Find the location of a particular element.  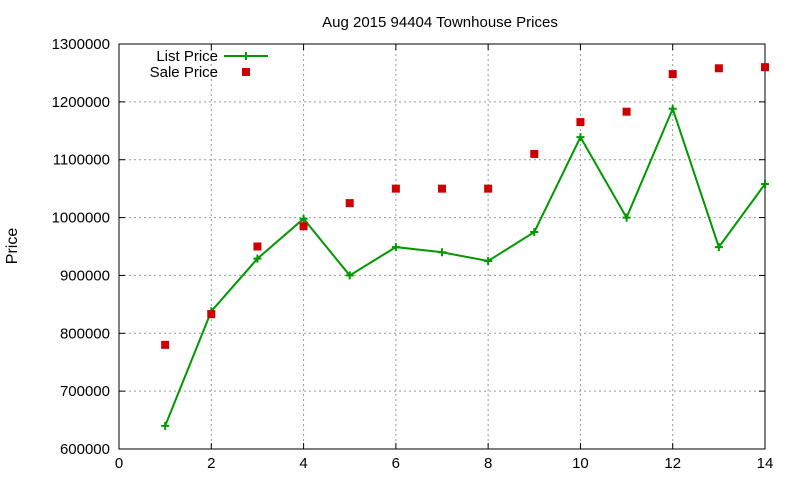

chart-title: Aug 2015 94404 Townhouse Prices is located at coordinates (440, 22).